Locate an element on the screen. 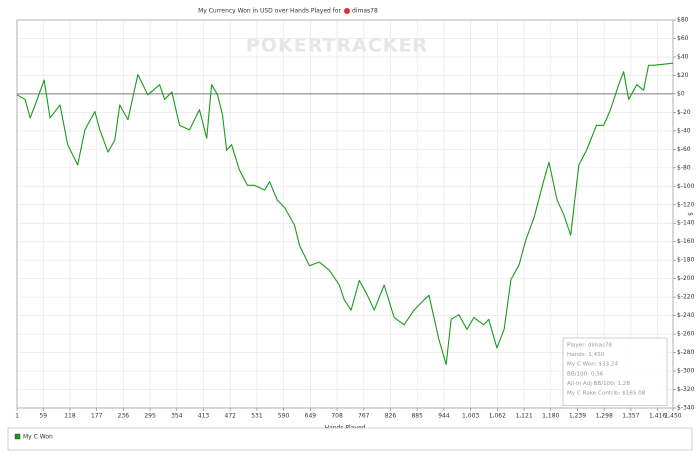  x-tick-label: 1,298 is located at coordinates (604, 416).